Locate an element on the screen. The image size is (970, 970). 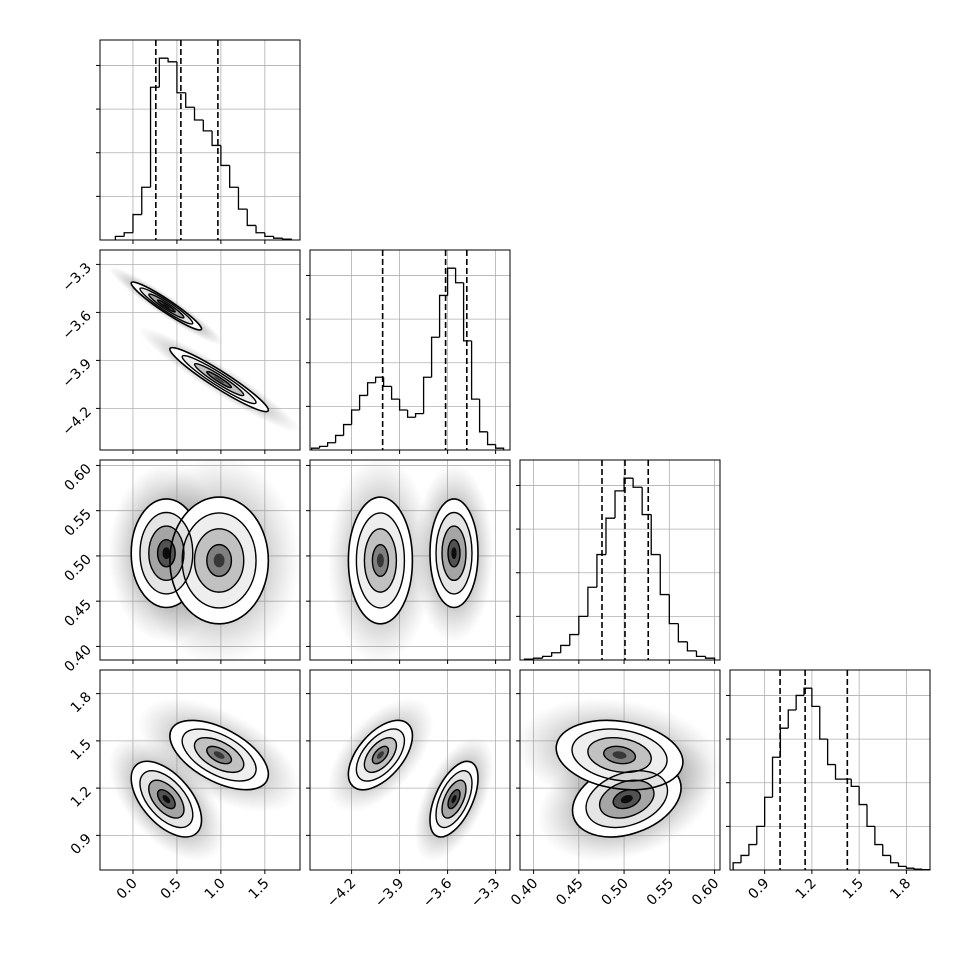
panel: 0.400.450.500.550.60 is located at coordinates (181, 567).